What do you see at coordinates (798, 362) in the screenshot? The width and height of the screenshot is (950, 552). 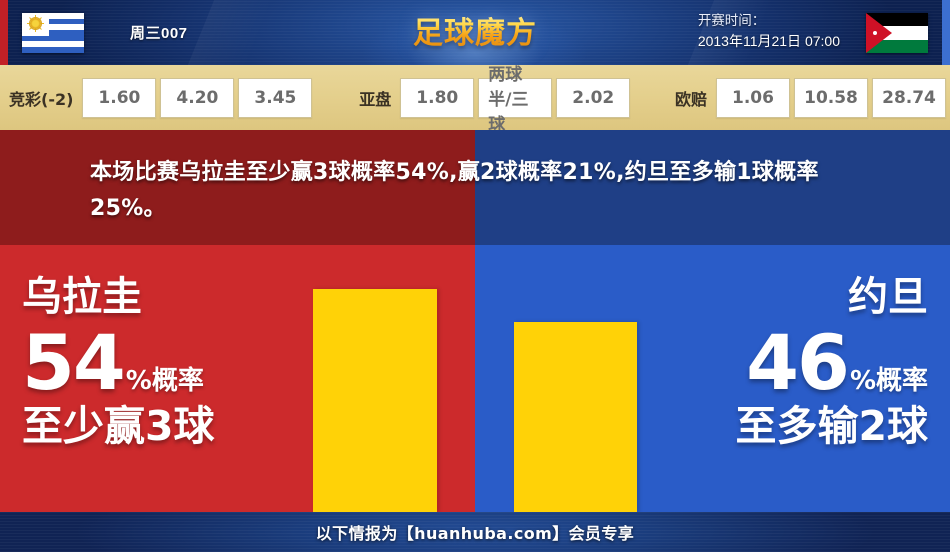 I see `away-probability-value: 46` at bounding box center [798, 362].